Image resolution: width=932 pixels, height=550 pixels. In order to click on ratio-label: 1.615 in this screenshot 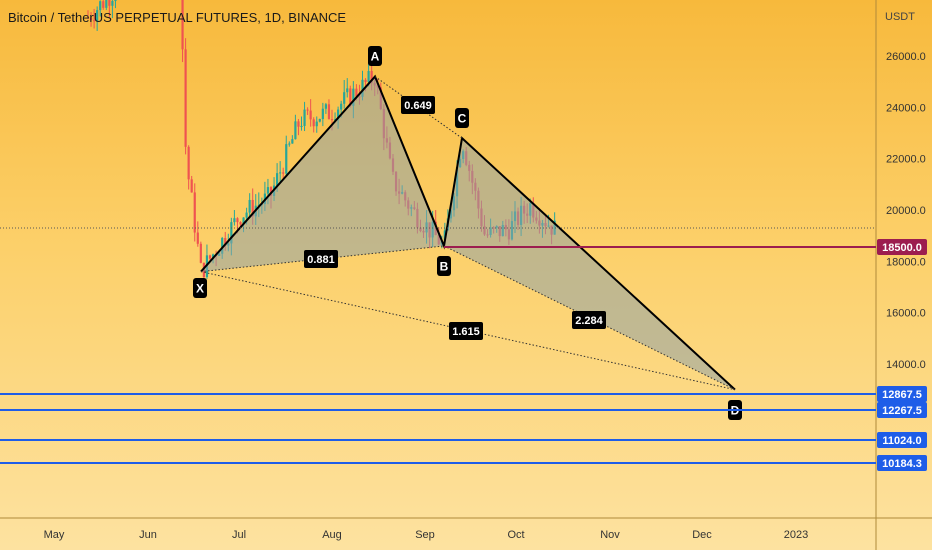, I will do `click(466, 331)`.